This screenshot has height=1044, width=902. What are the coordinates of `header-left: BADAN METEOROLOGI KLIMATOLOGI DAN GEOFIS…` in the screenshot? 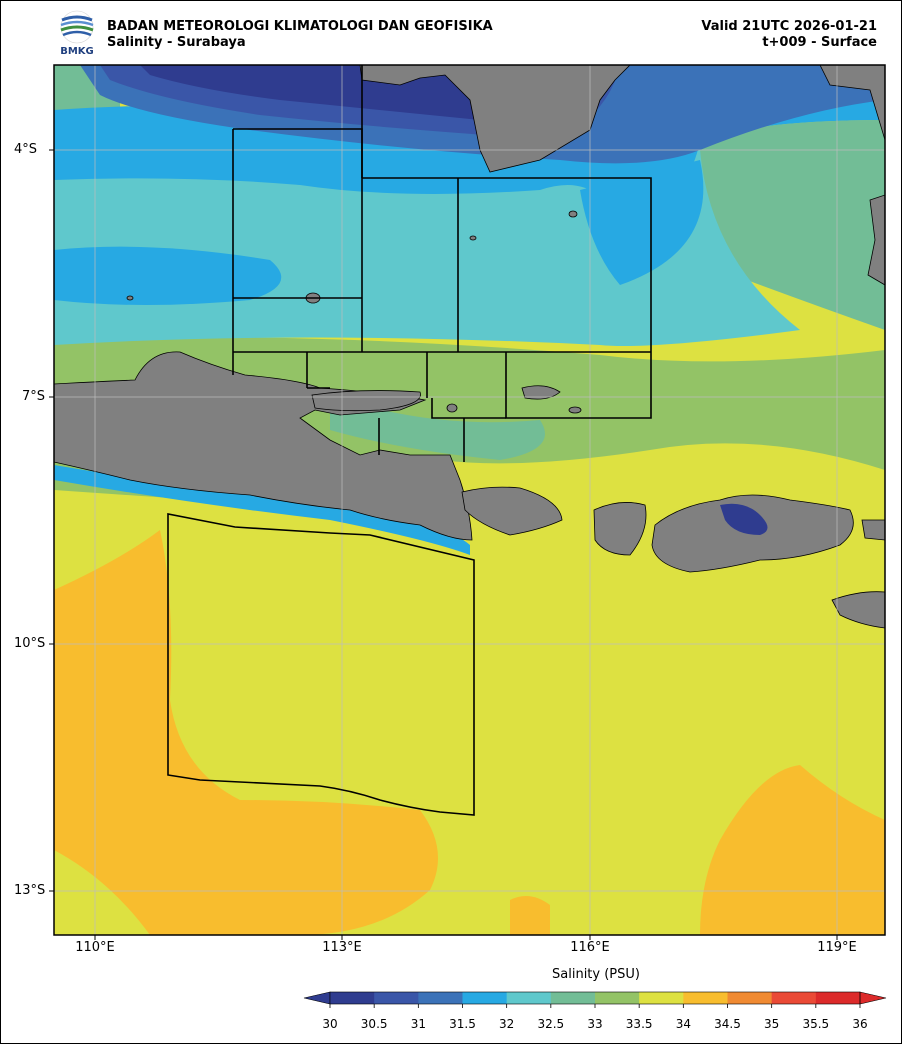 It's located at (300, 35).